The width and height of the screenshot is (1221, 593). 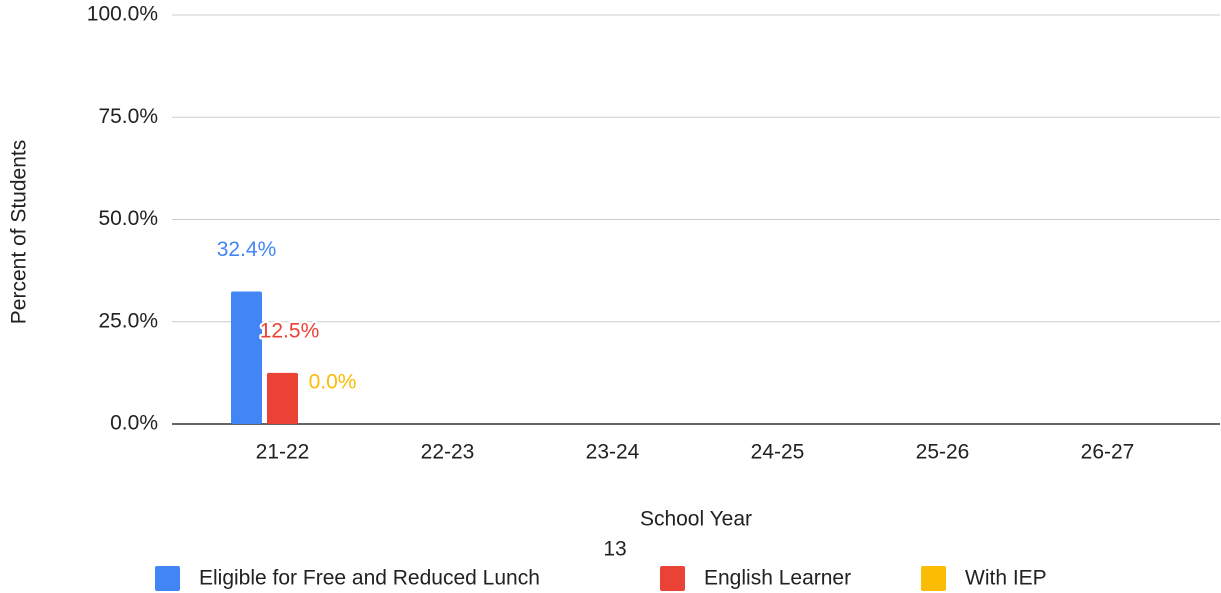 What do you see at coordinates (778, 452) in the screenshot?
I see `x-tick-label: 24-25` at bounding box center [778, 452].